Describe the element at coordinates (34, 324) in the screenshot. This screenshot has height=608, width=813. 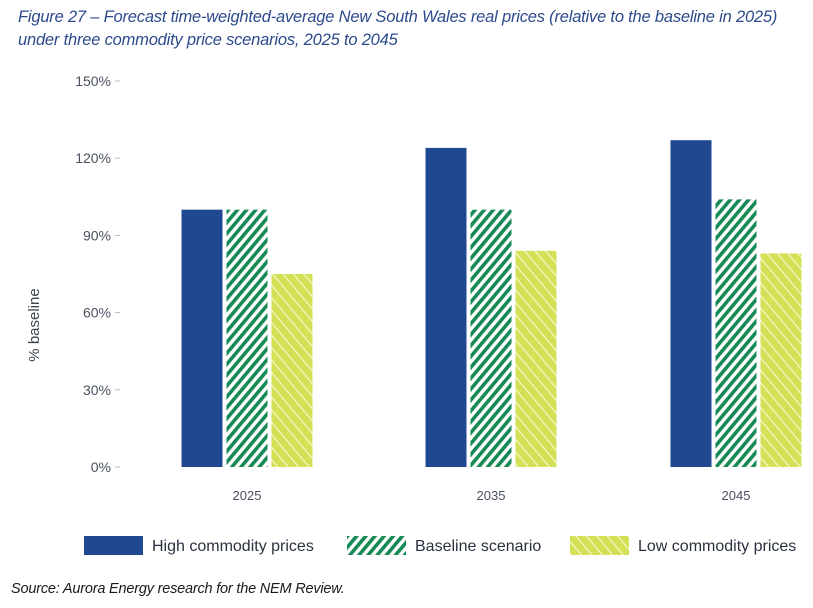
I see `y-axis-label: % baseline` at that location.